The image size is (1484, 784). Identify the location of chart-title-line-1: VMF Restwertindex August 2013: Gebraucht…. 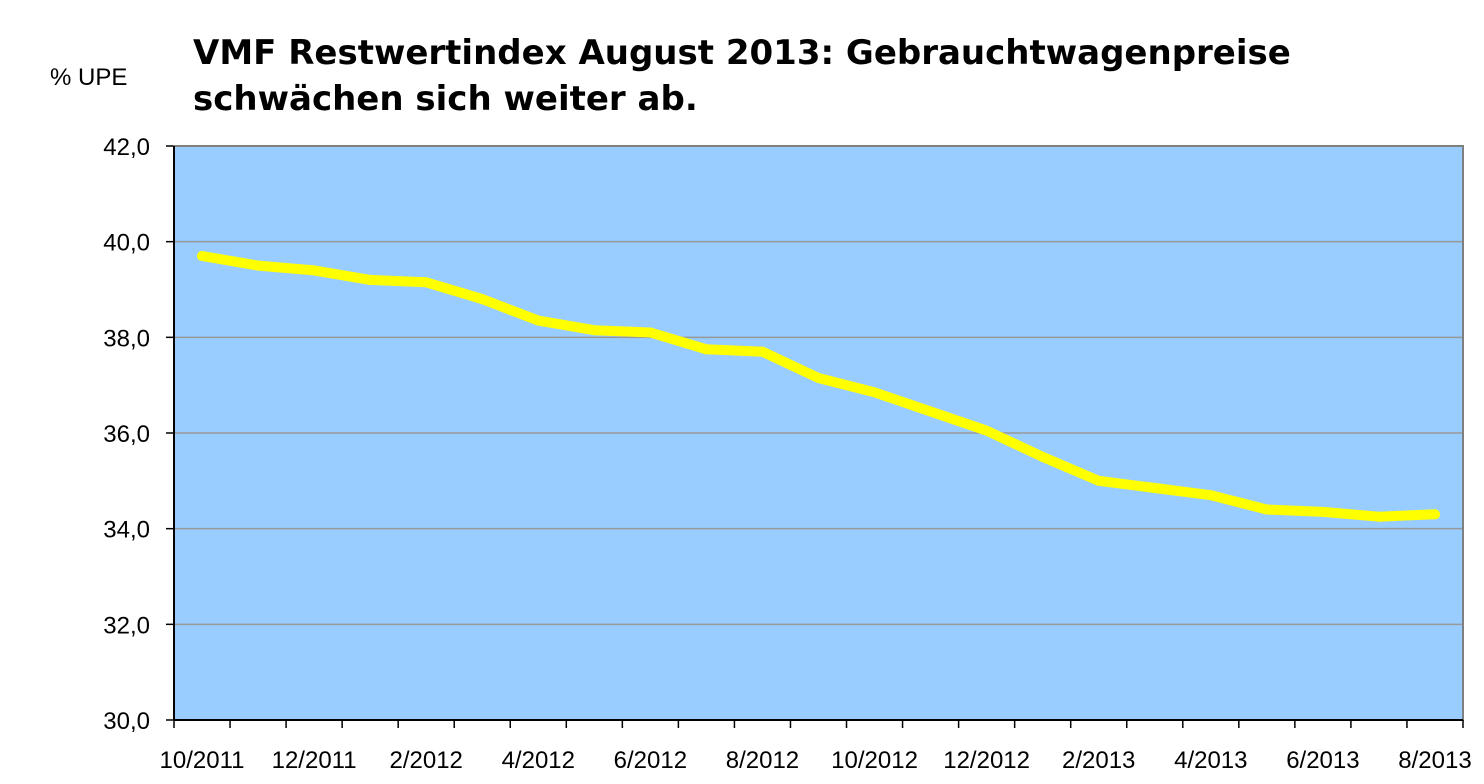
(742, 53).